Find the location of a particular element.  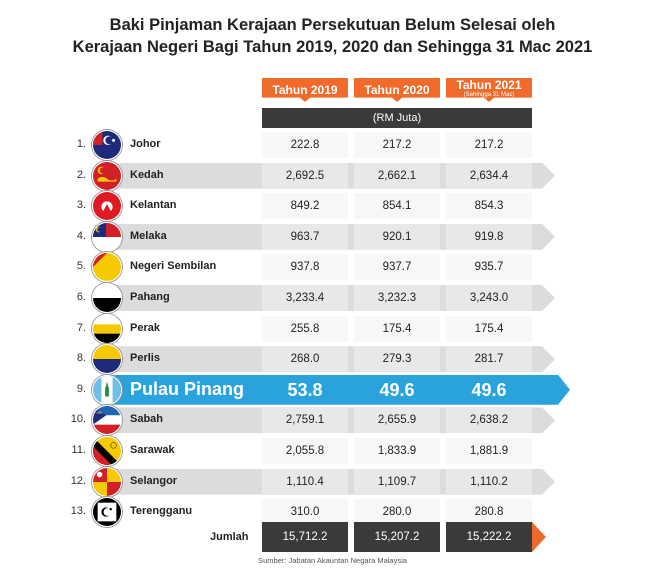

state-name: Terengganu is located at coordinates (161, 511).